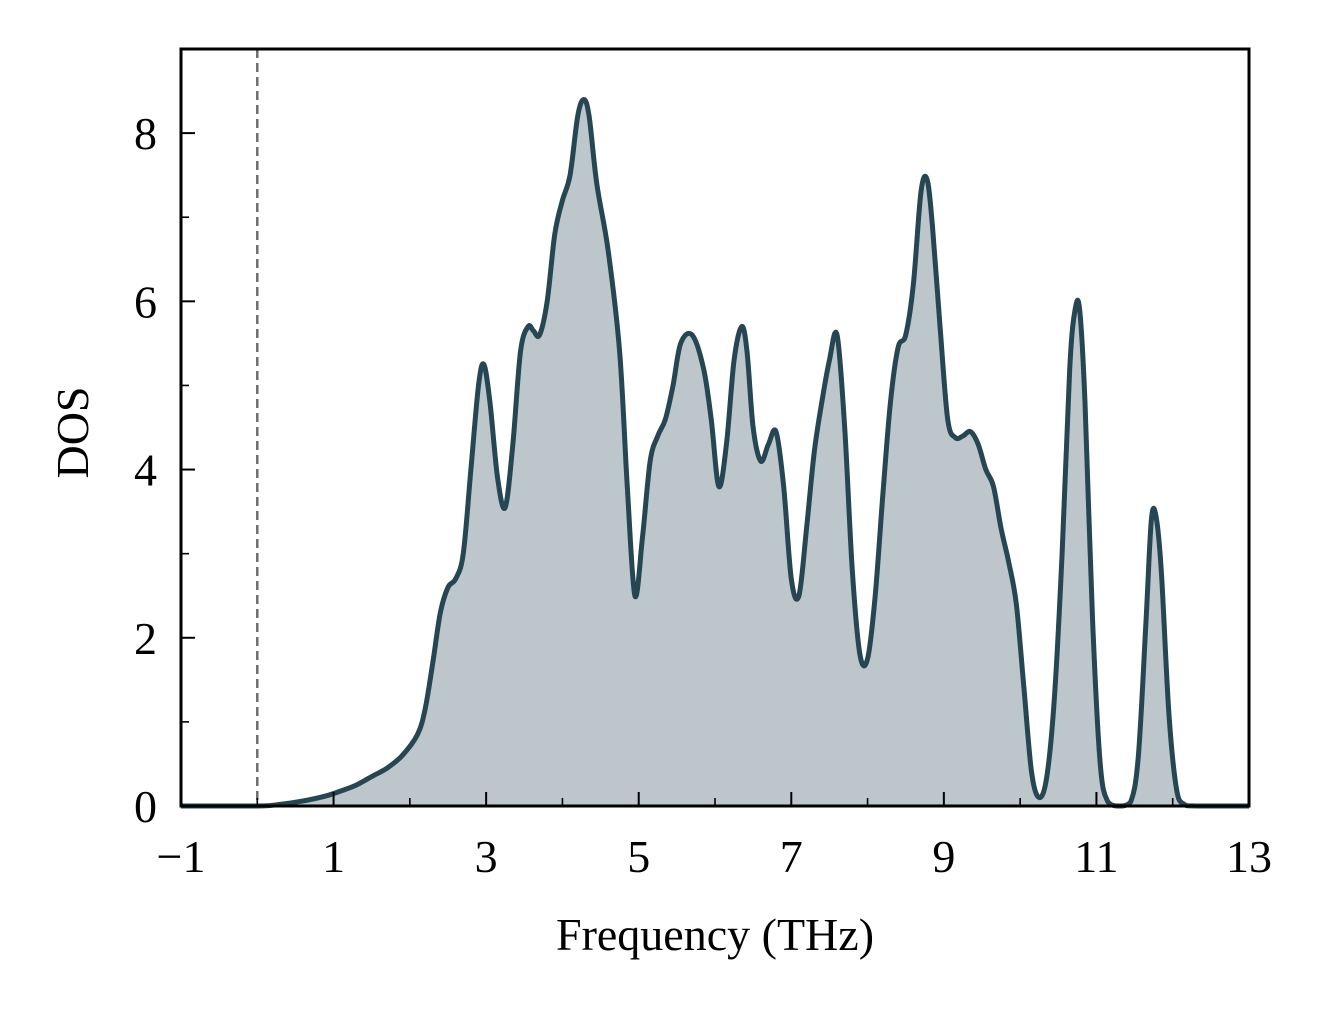 The height and width of the screenshot is (1012, 1326). I want to click on y-tick-label: 0, so click(145, 806).